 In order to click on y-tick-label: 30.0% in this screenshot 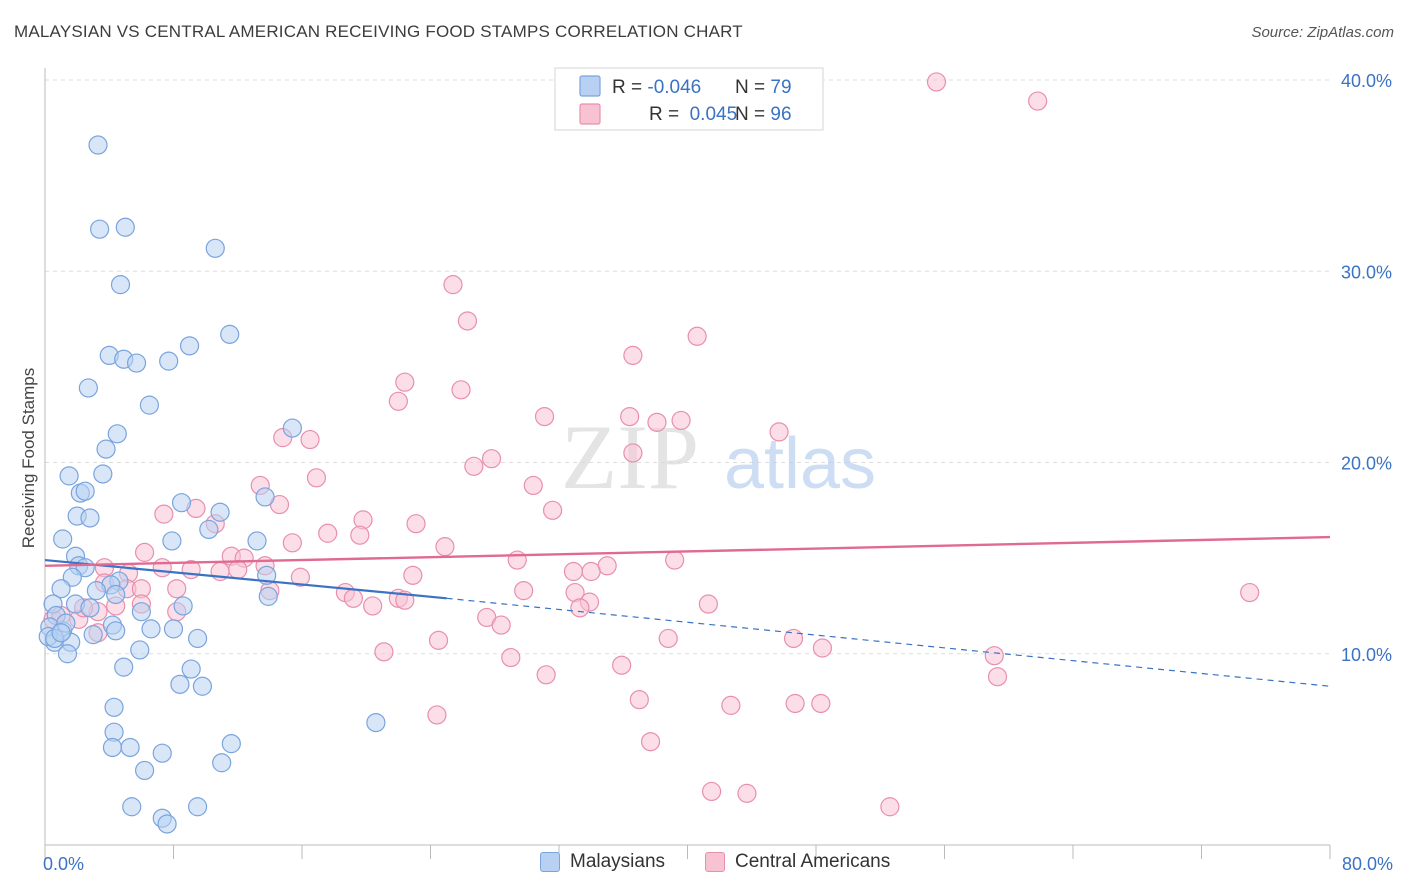, I will do `click(1366, 272)`.